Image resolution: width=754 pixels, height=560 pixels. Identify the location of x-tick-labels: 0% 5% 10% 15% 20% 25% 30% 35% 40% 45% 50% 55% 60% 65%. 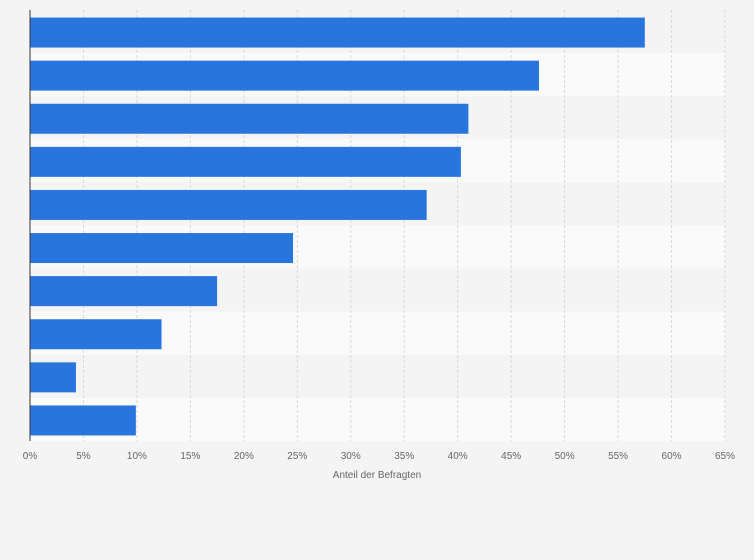
(379, 456).